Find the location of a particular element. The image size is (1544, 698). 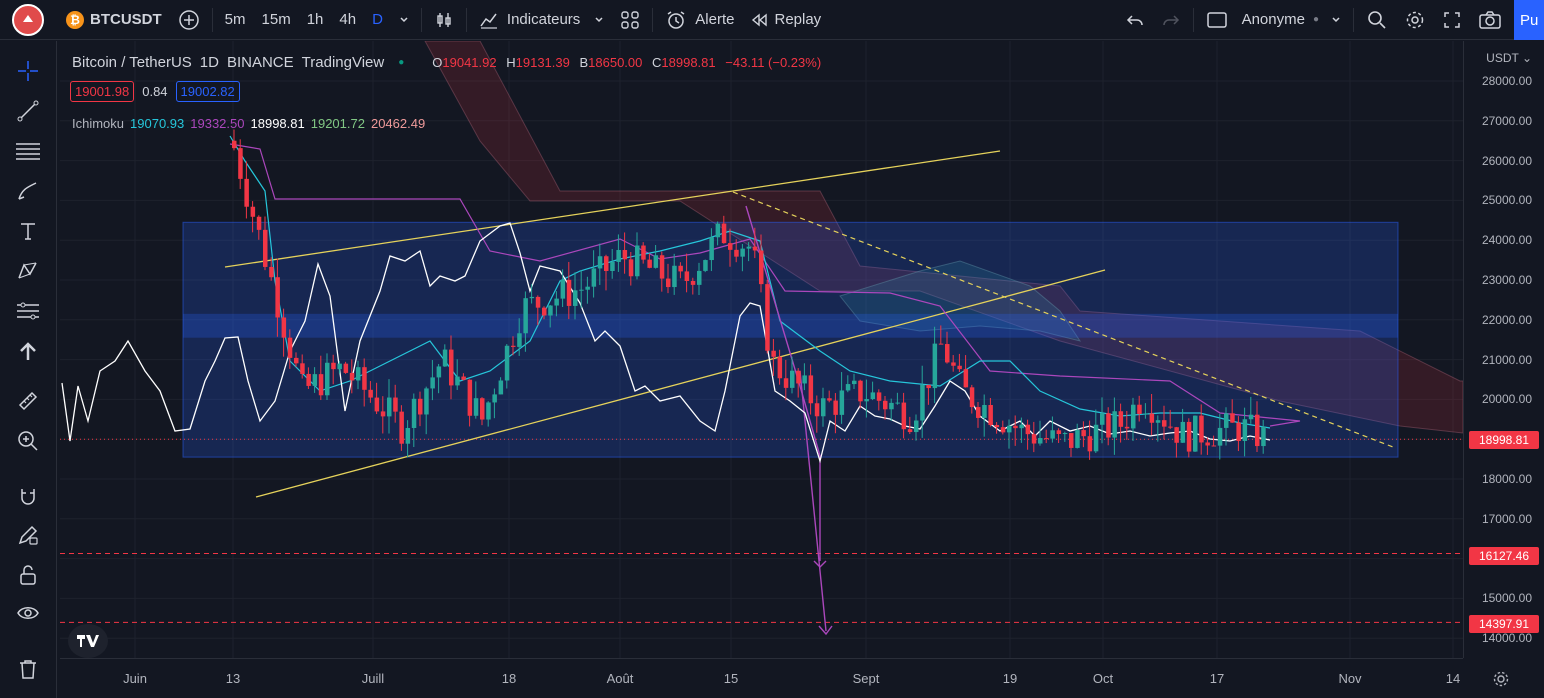

symbol-search: ₿ BTCUSDT is located at coordinates (114, 20).